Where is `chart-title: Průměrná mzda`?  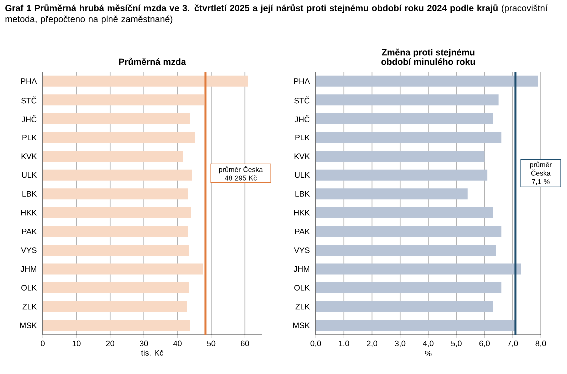
chart-title: Průměrná mzda is located at coordinates (152, 62).